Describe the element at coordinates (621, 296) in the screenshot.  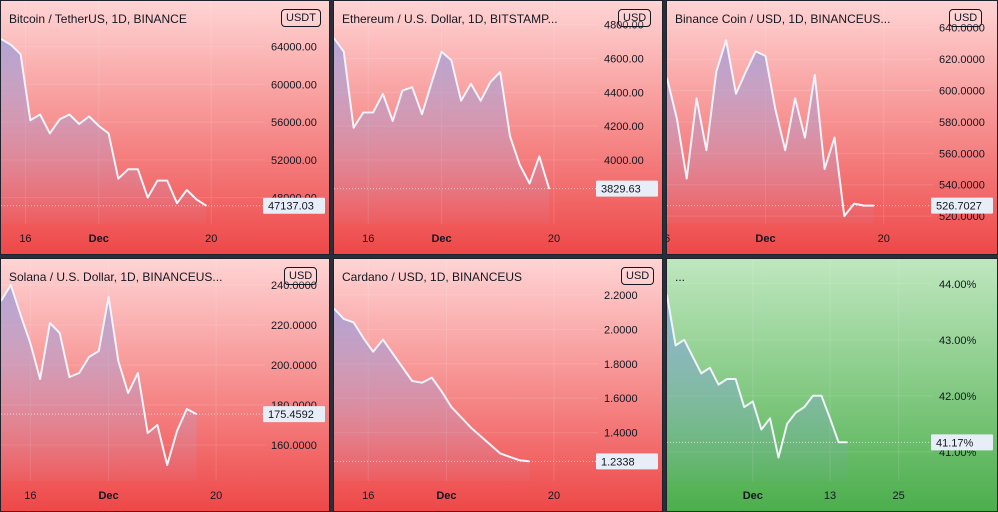
I see `y-tick-label: 2.2000` at that location.